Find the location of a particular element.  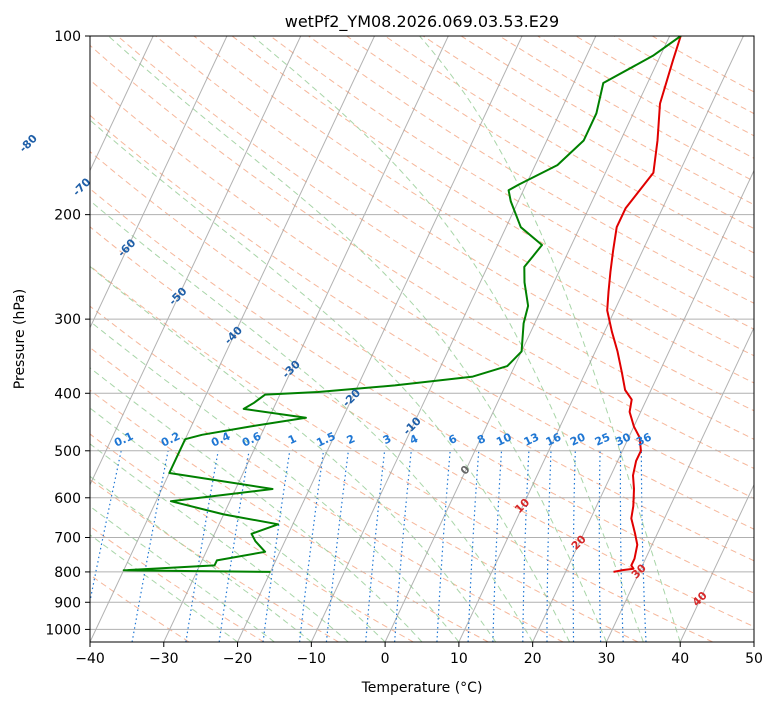

x-tick-label: 10 is located at coordinates (459, 659).